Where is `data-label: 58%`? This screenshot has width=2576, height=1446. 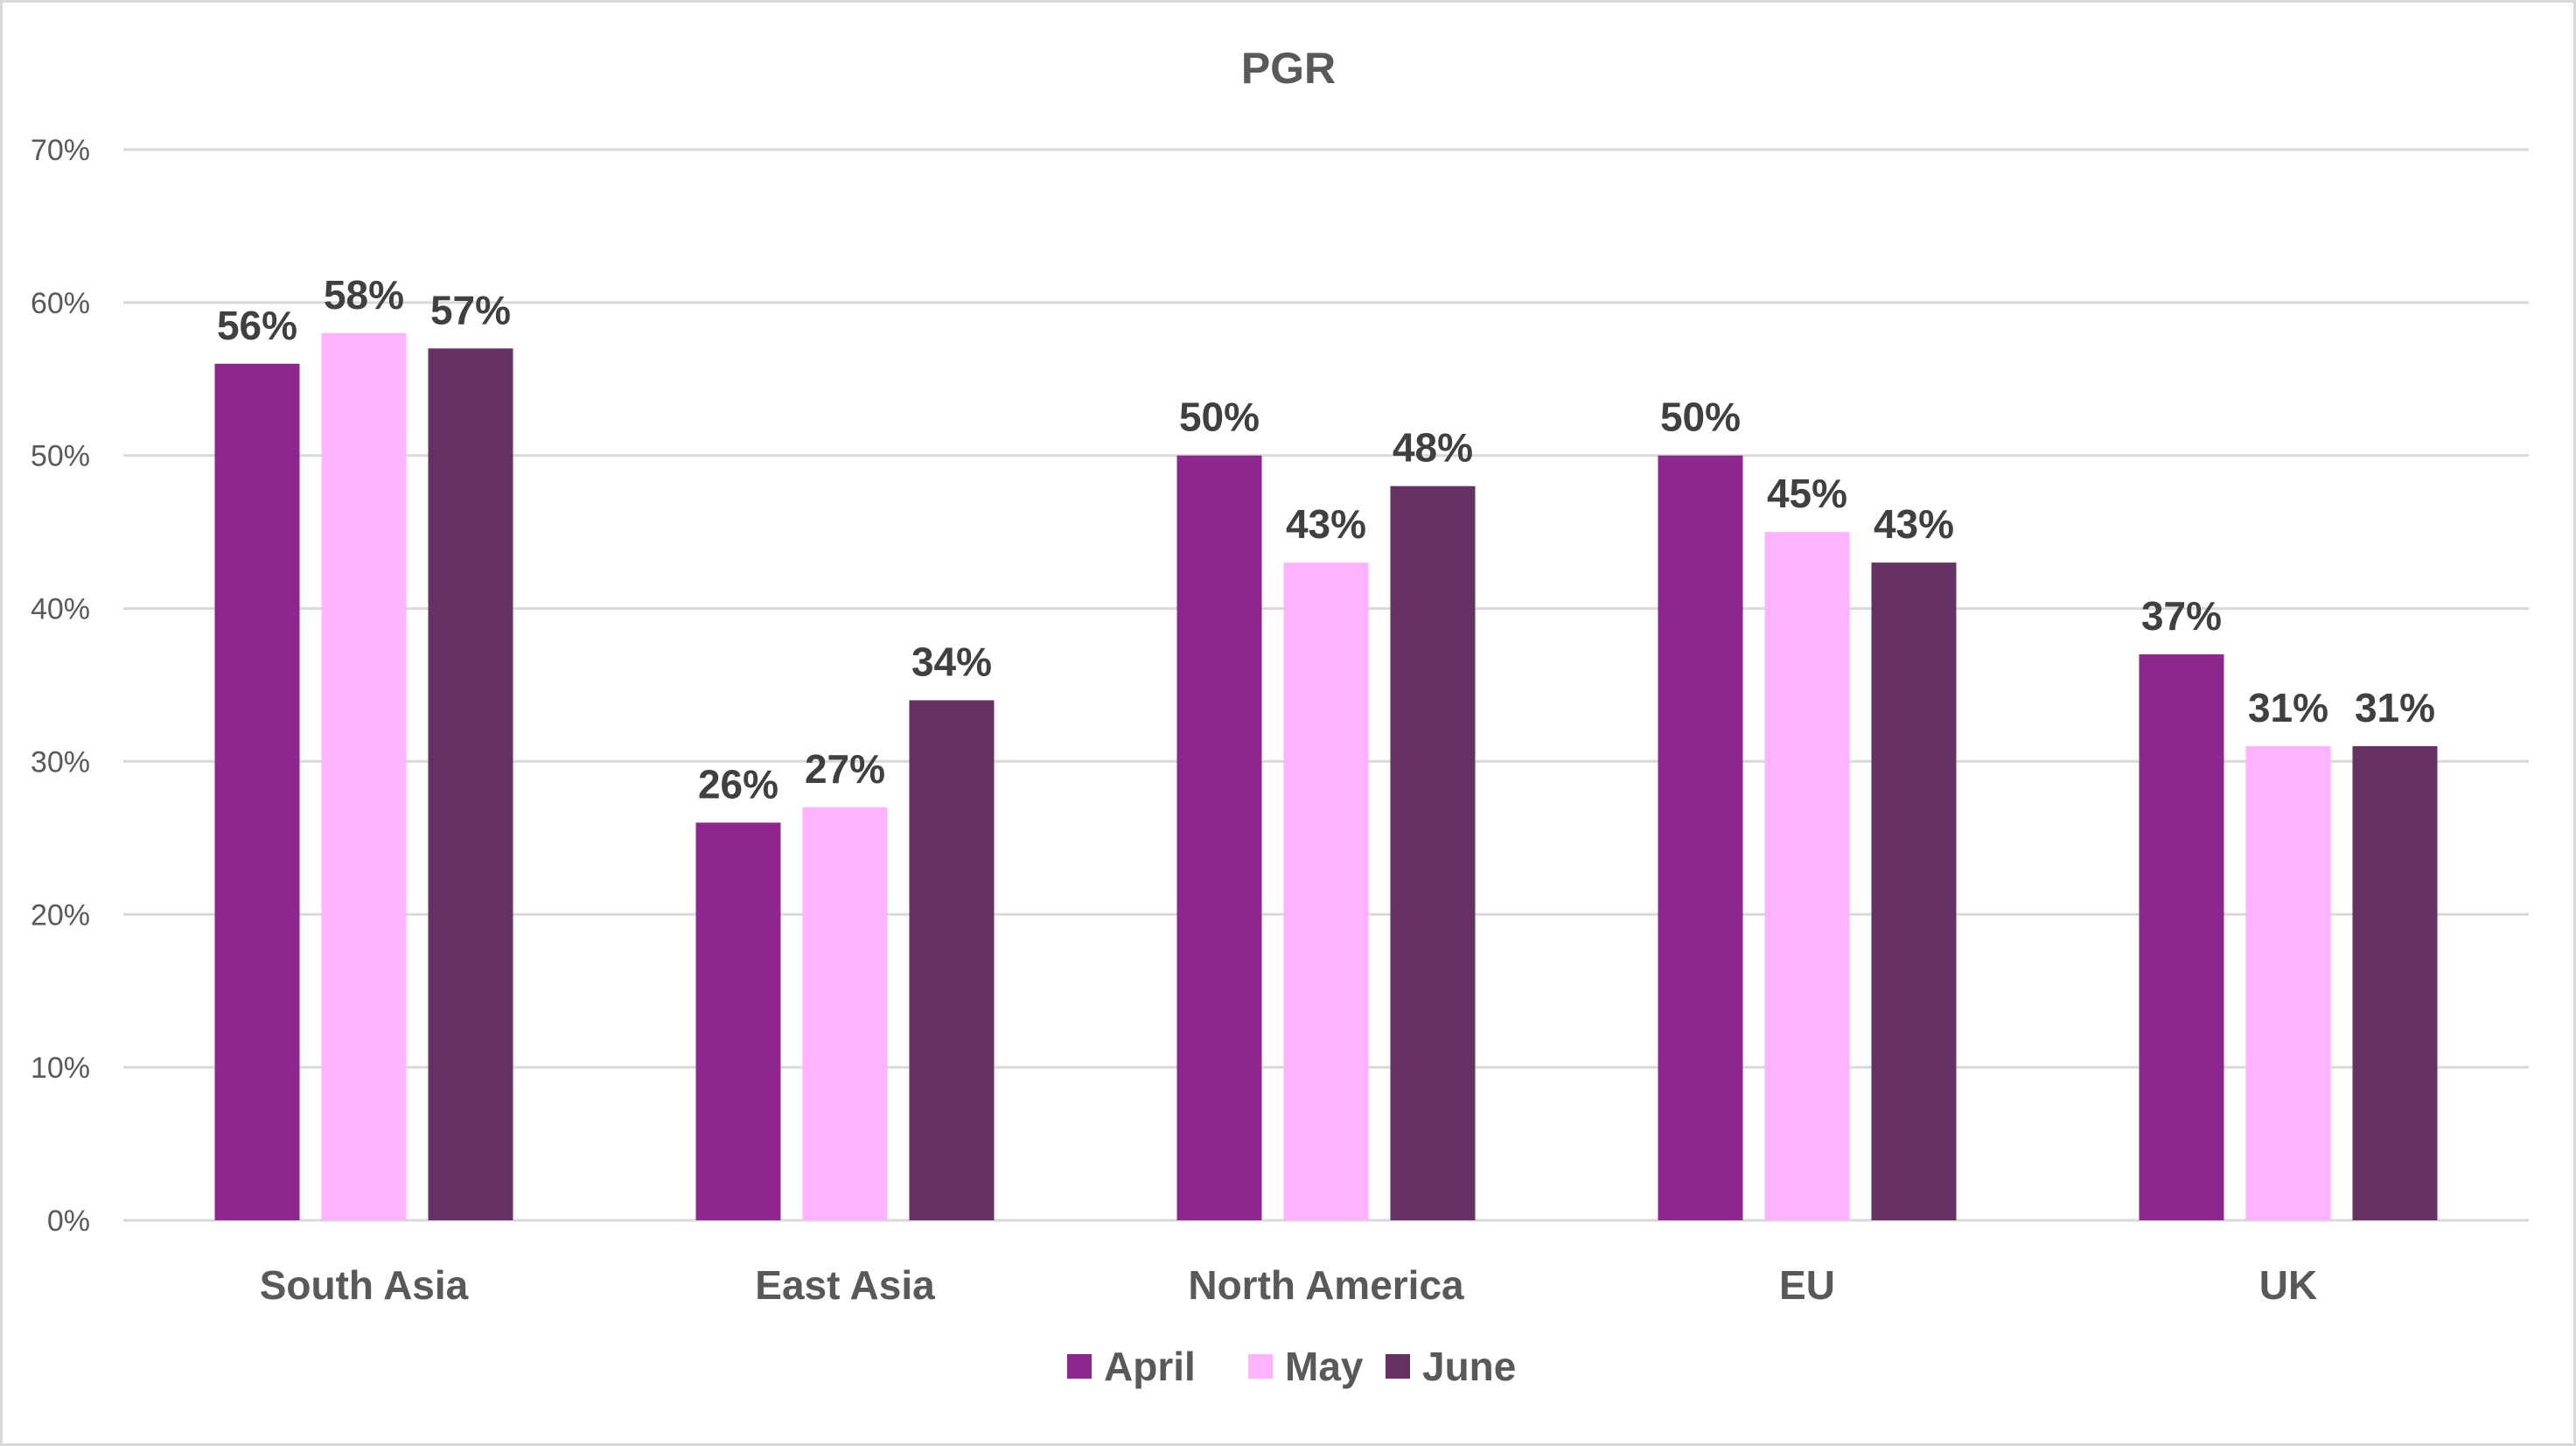 data-label: 58% is located at coordinates (364, 295).